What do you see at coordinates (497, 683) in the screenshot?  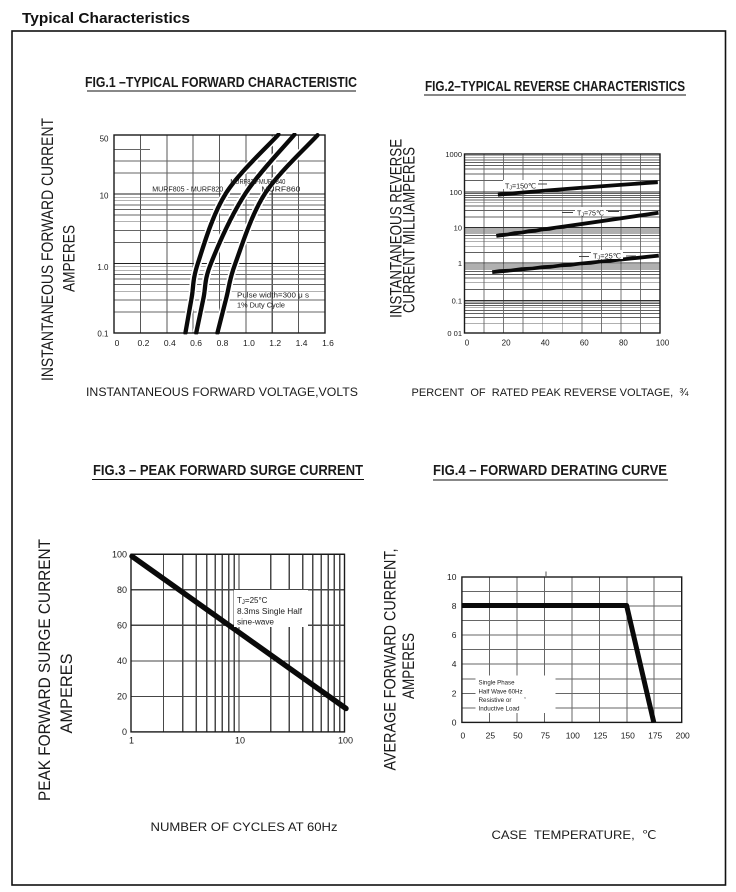 I see `svg-text: Single Phase` at bounding box center [497, 683].